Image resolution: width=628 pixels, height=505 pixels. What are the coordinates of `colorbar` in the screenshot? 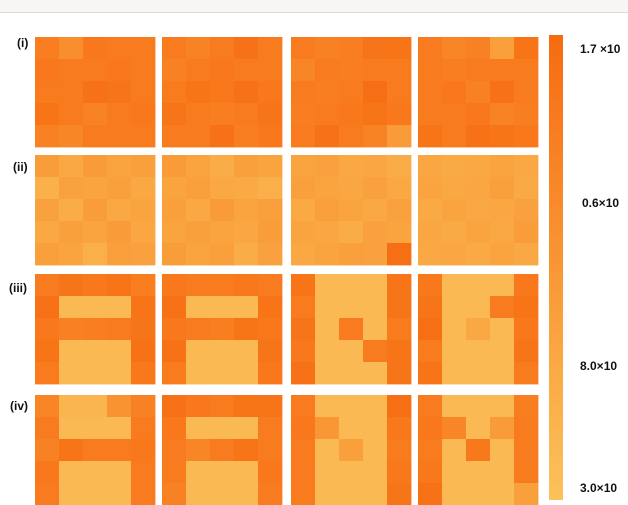 It's located at (556, 267).